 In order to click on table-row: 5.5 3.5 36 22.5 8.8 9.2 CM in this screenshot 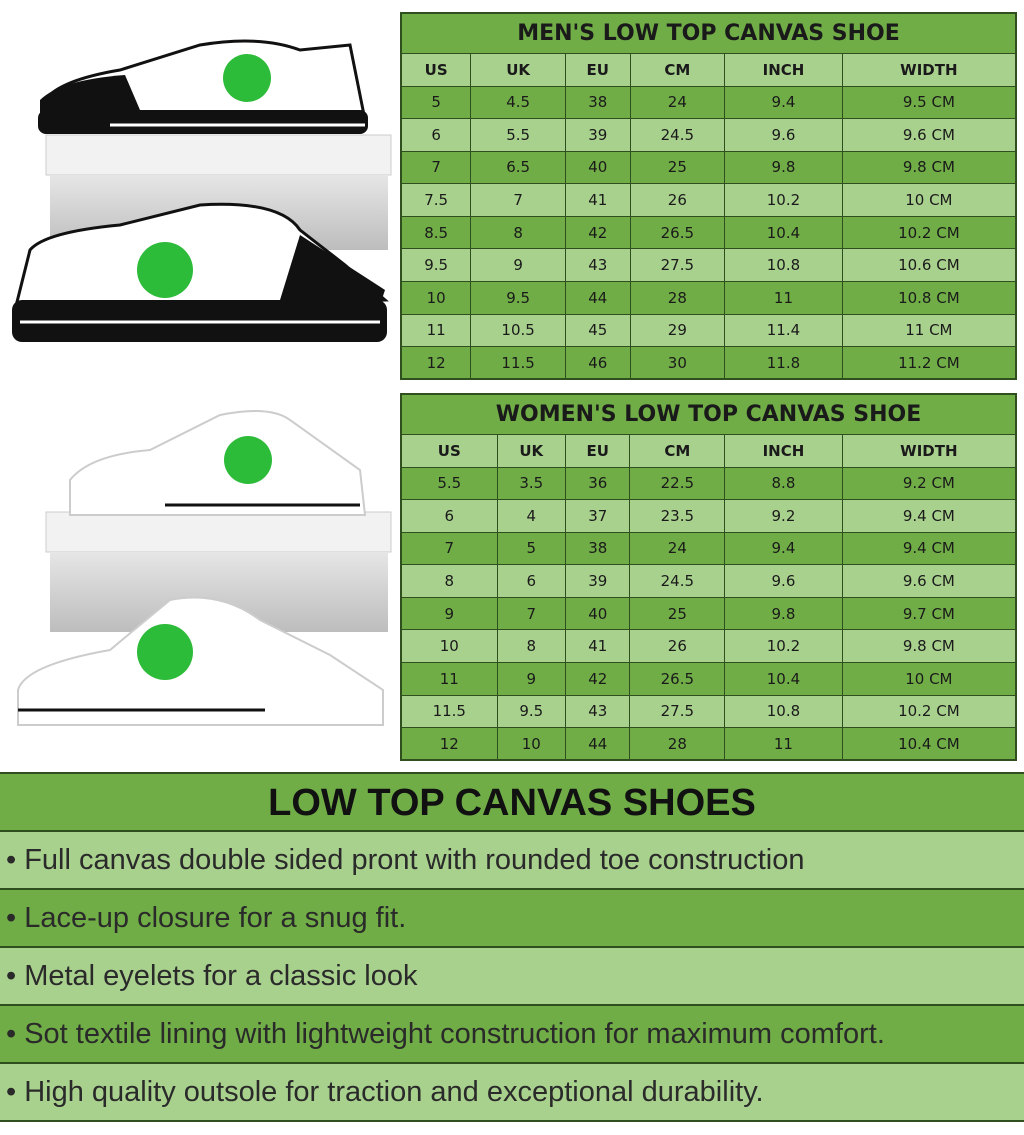, I will do `click(708, 483)`.